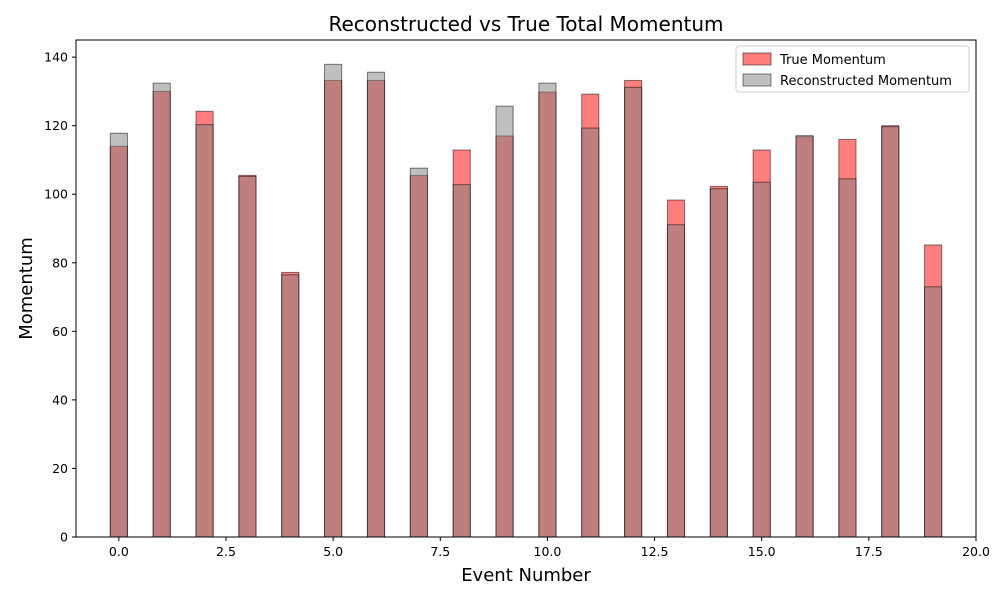 This screenshot has height=600, width=1000. What do you see at coordinates (226, 551) in the screenshot?
I see `x-tick-label: 2.5` at bounding box center [226, 551].